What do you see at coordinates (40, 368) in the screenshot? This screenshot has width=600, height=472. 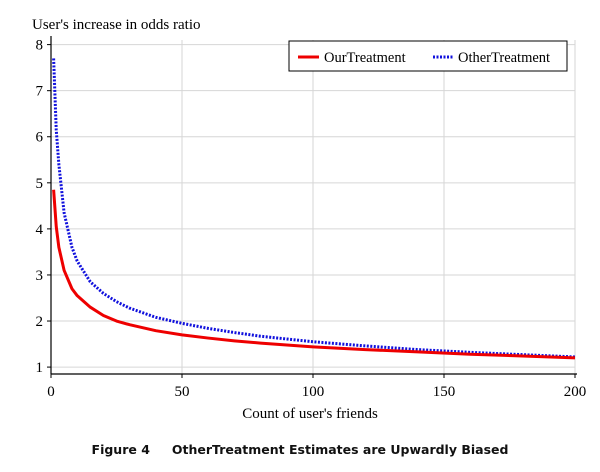 I see `y-tick-label: 1` at bounding box center [40, 368].